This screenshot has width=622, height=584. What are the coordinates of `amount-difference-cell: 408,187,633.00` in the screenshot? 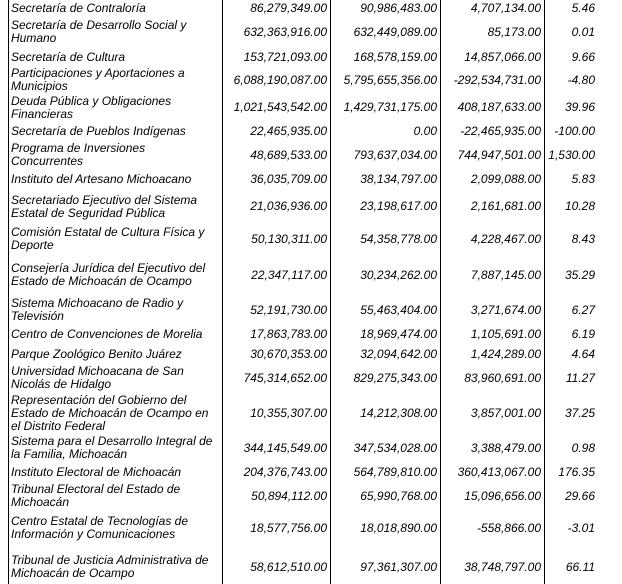 It's located at (492, 107).